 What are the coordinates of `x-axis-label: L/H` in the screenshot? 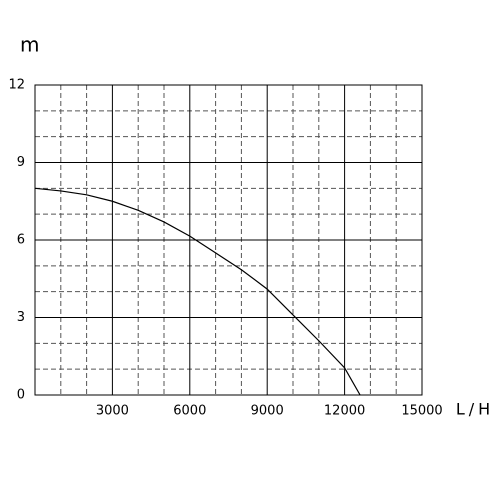 It's located at (475, 409).